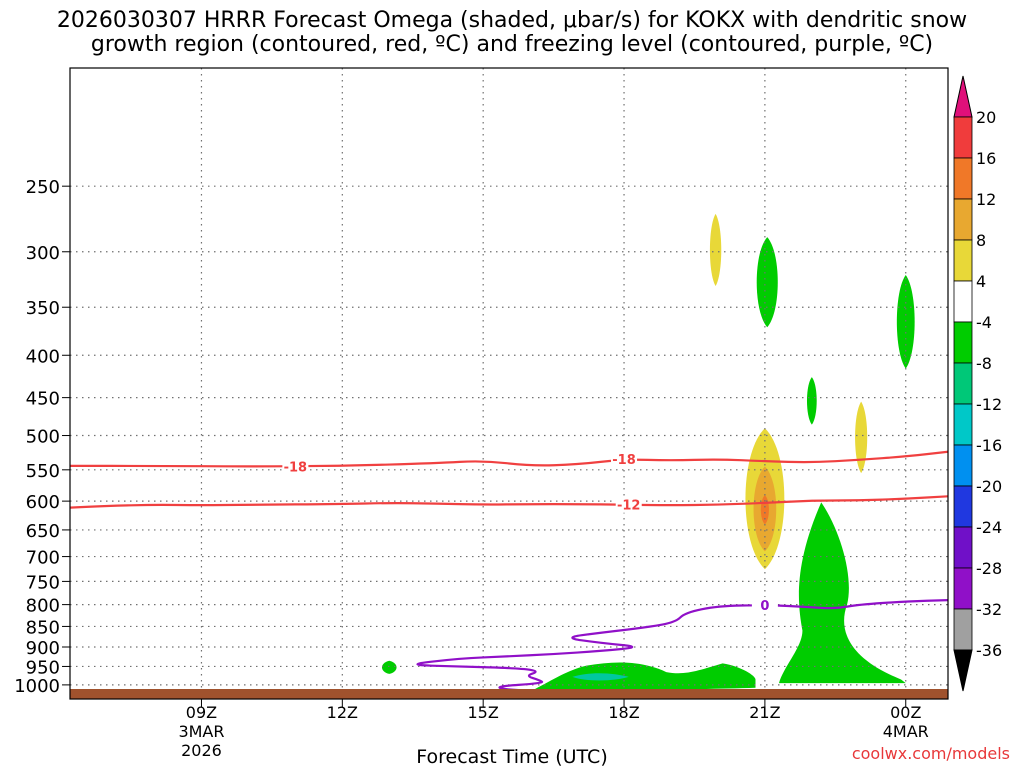 This screenshot has width=1024, height=768. What do you see at coordinates (483, 712) in the screenshot?
I see `x-tick-label-15Z: 15Z` at bounding box center [483, 712].